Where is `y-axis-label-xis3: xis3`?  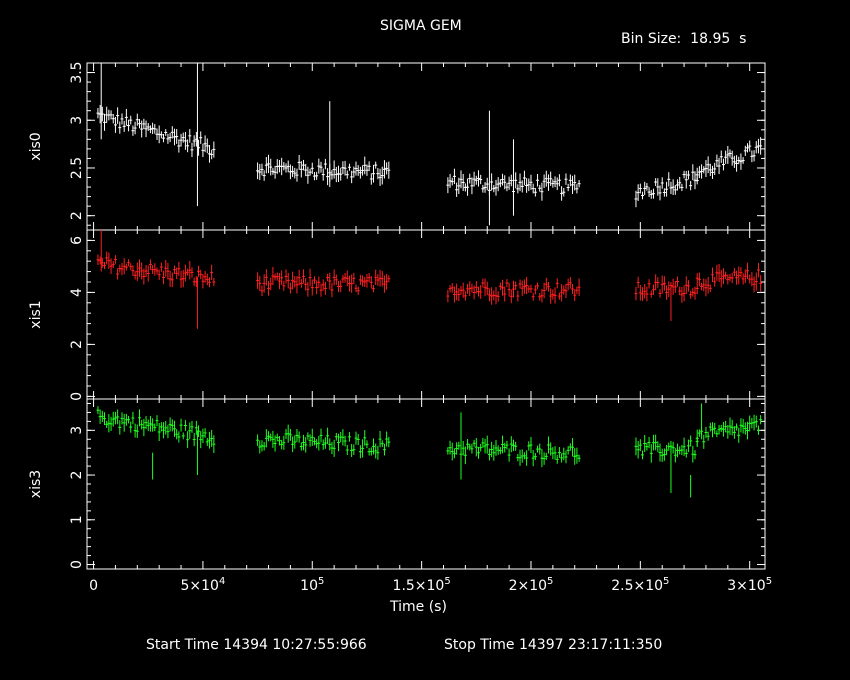 y-axis-label-xis3: xis3 is located at coordinates (36, 484).